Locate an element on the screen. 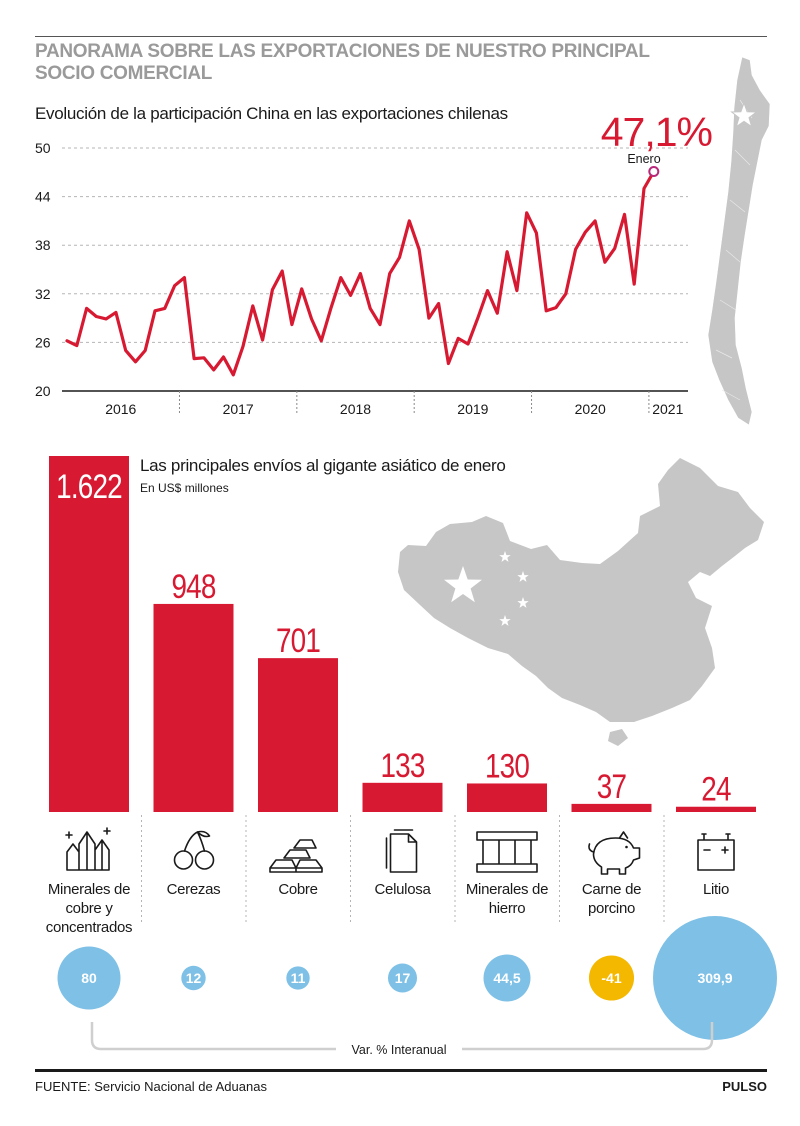  y-tick-label: 26 is located at coordinates (43, 342).